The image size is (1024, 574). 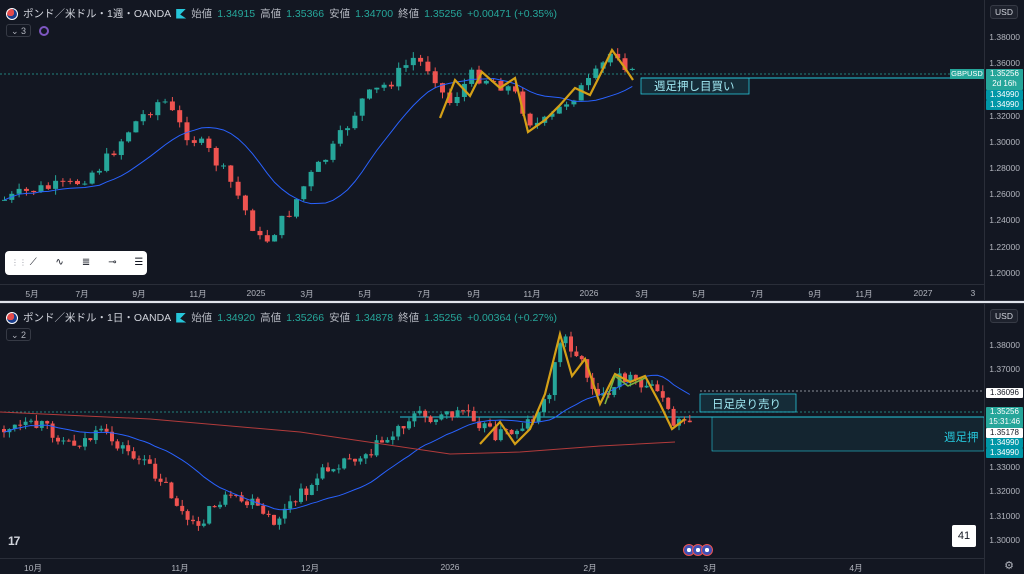 I want to click on ohlc-change-value: +0.00364 (+0.27%), so click(x=512, y=317).